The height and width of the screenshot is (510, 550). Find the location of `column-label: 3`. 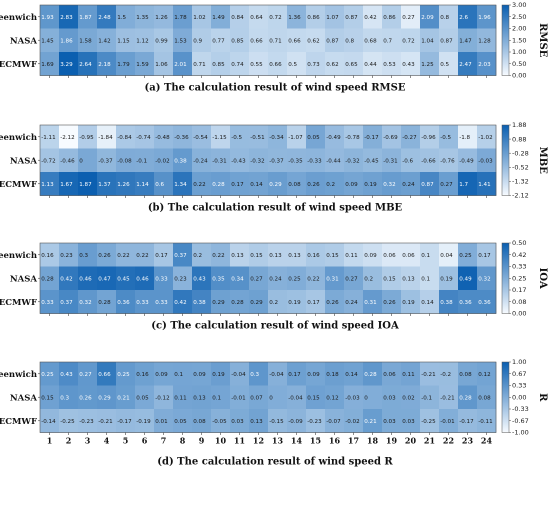

column-label: 3 is located at coordinates (88, 441).